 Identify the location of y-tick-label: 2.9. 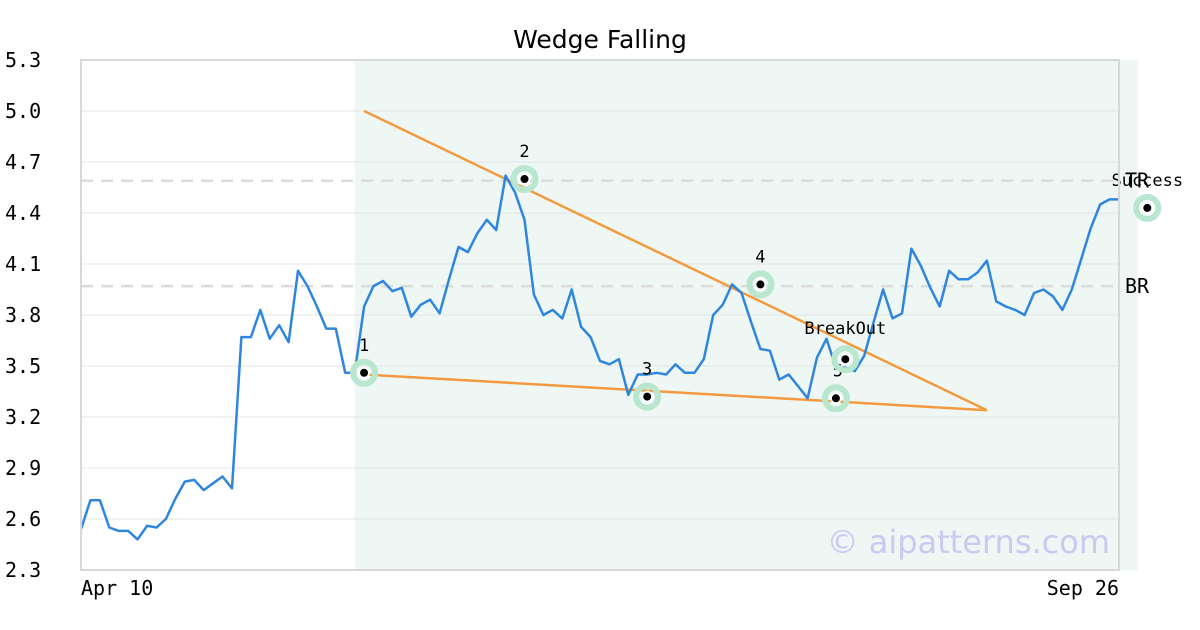
(23, 468).